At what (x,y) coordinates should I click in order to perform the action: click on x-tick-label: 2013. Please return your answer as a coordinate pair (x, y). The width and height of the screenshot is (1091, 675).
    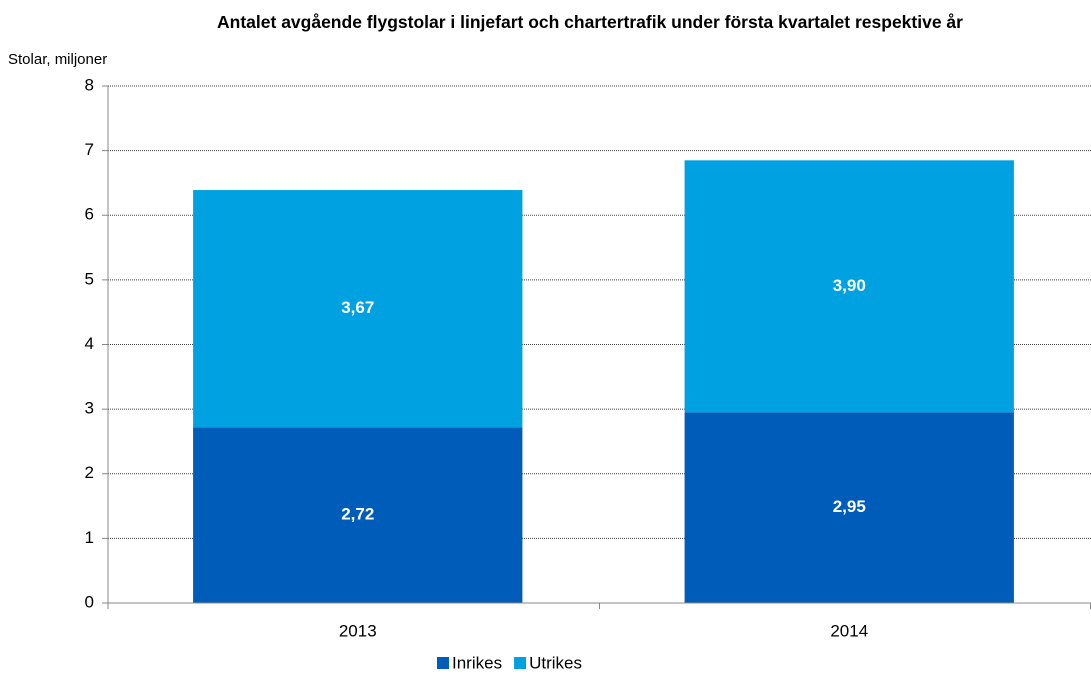
    Looking at the image, I should click on (358, 630).